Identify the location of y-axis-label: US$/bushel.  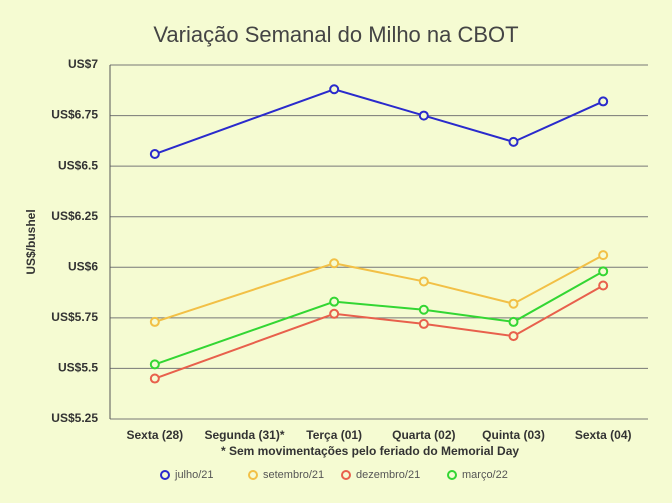
(31, 241).